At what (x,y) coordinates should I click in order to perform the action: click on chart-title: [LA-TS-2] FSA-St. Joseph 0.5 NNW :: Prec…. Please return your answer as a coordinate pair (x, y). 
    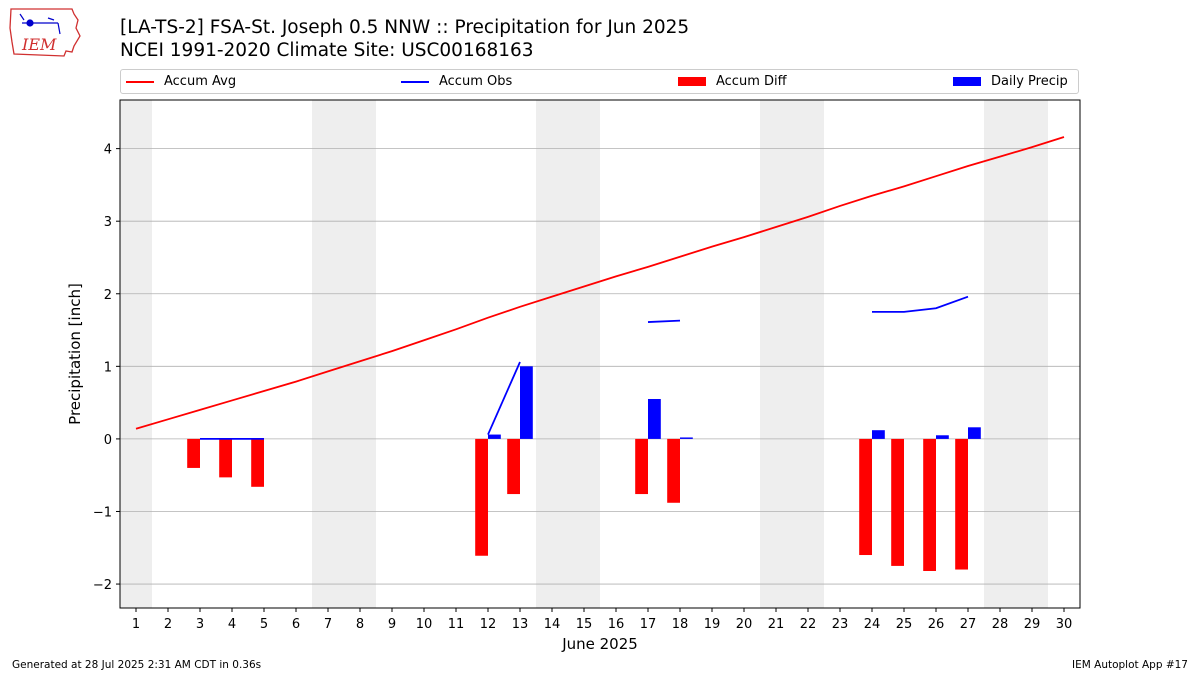
    Looking at the image, I should click on (405, 27).